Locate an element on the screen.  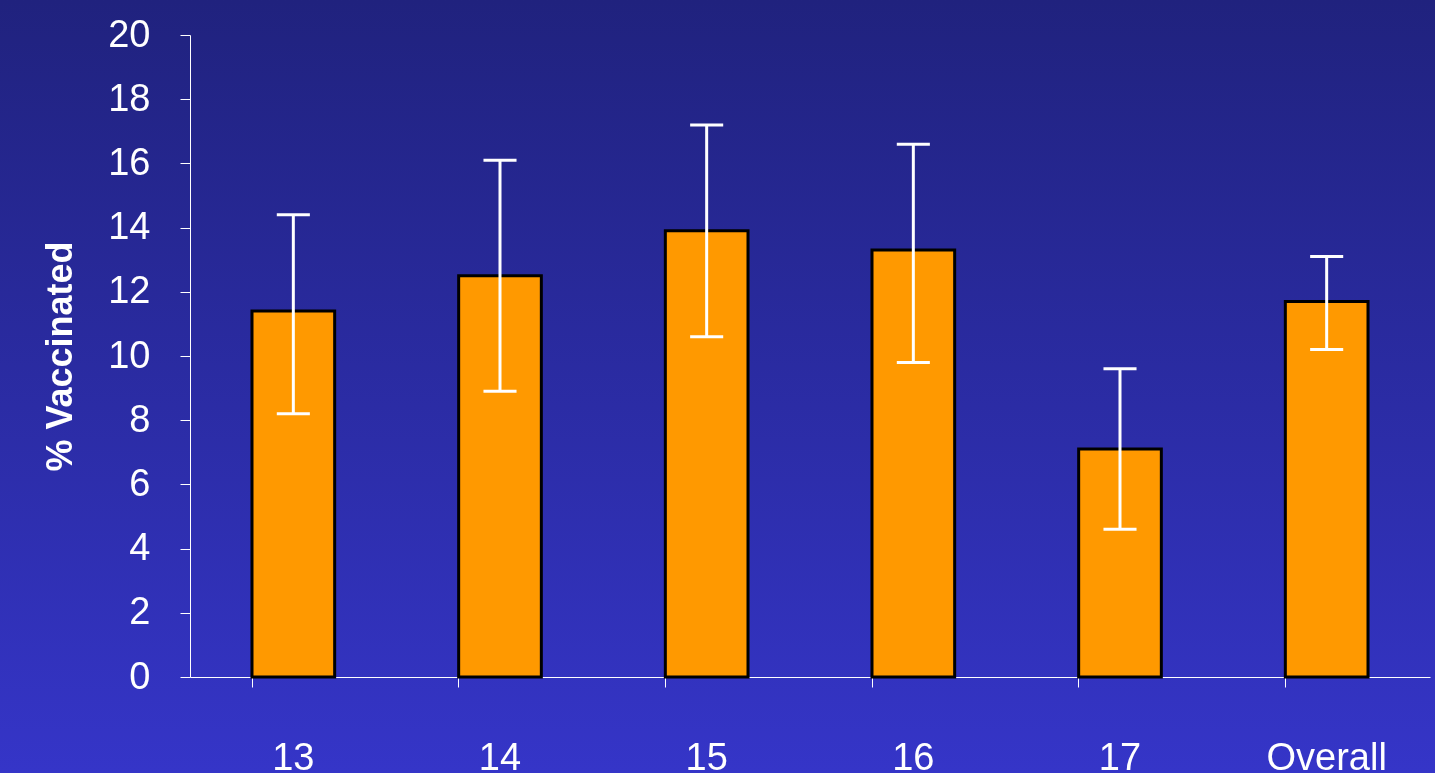
y-tick-label: 8 is located at coordinates (140, 418).